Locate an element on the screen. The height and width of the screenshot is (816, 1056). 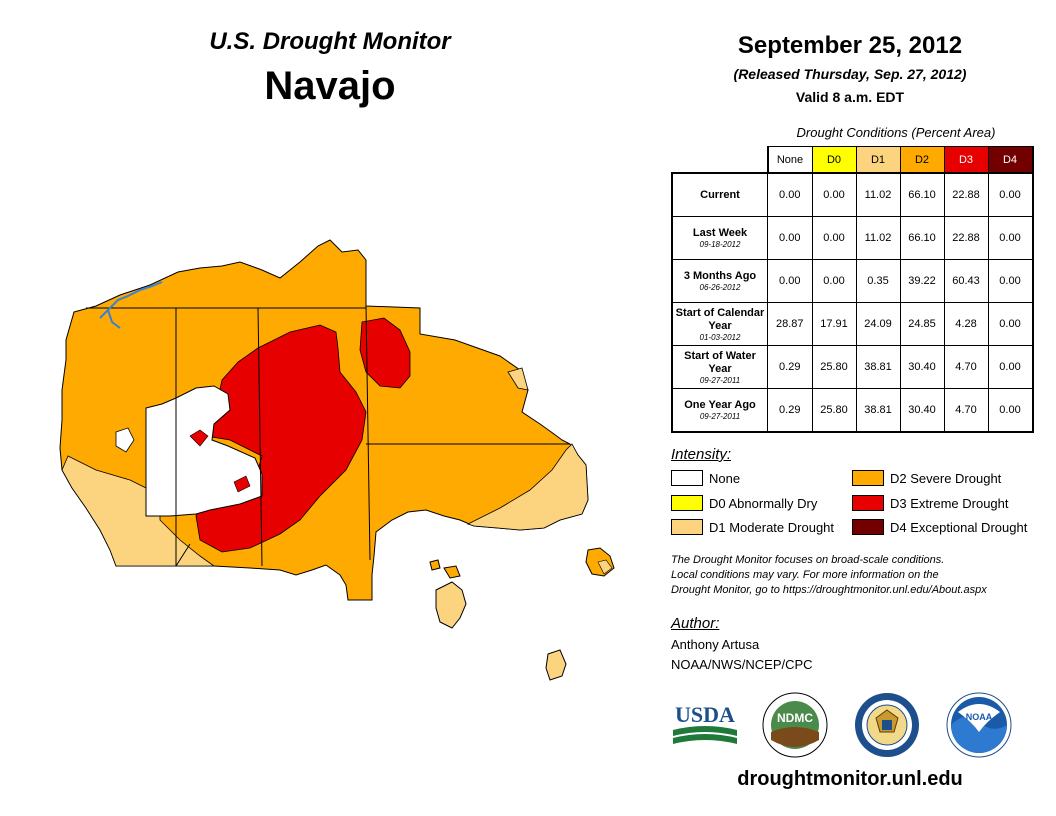
map-boundaries is located at coordinates (328, 436).